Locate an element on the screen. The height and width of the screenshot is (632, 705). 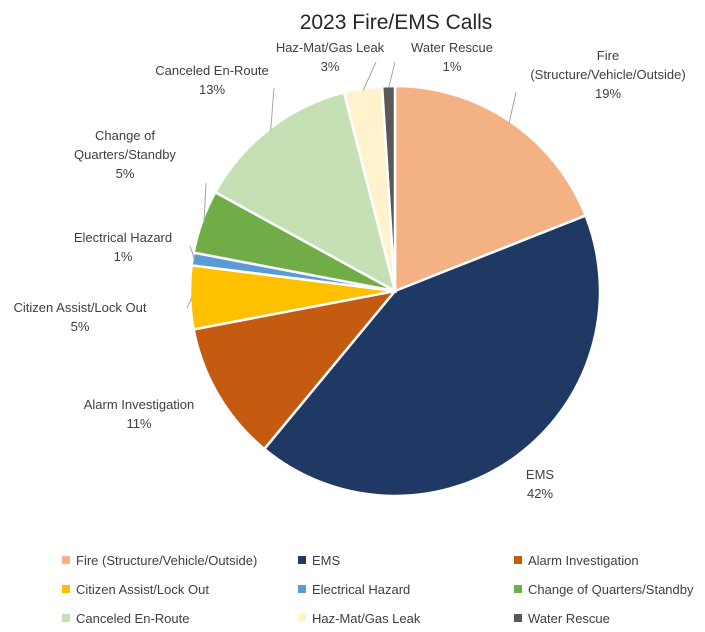
legend-item-change-of-quarters-standby: Change of Quarters/Standby is located at coordinates (604, 589).